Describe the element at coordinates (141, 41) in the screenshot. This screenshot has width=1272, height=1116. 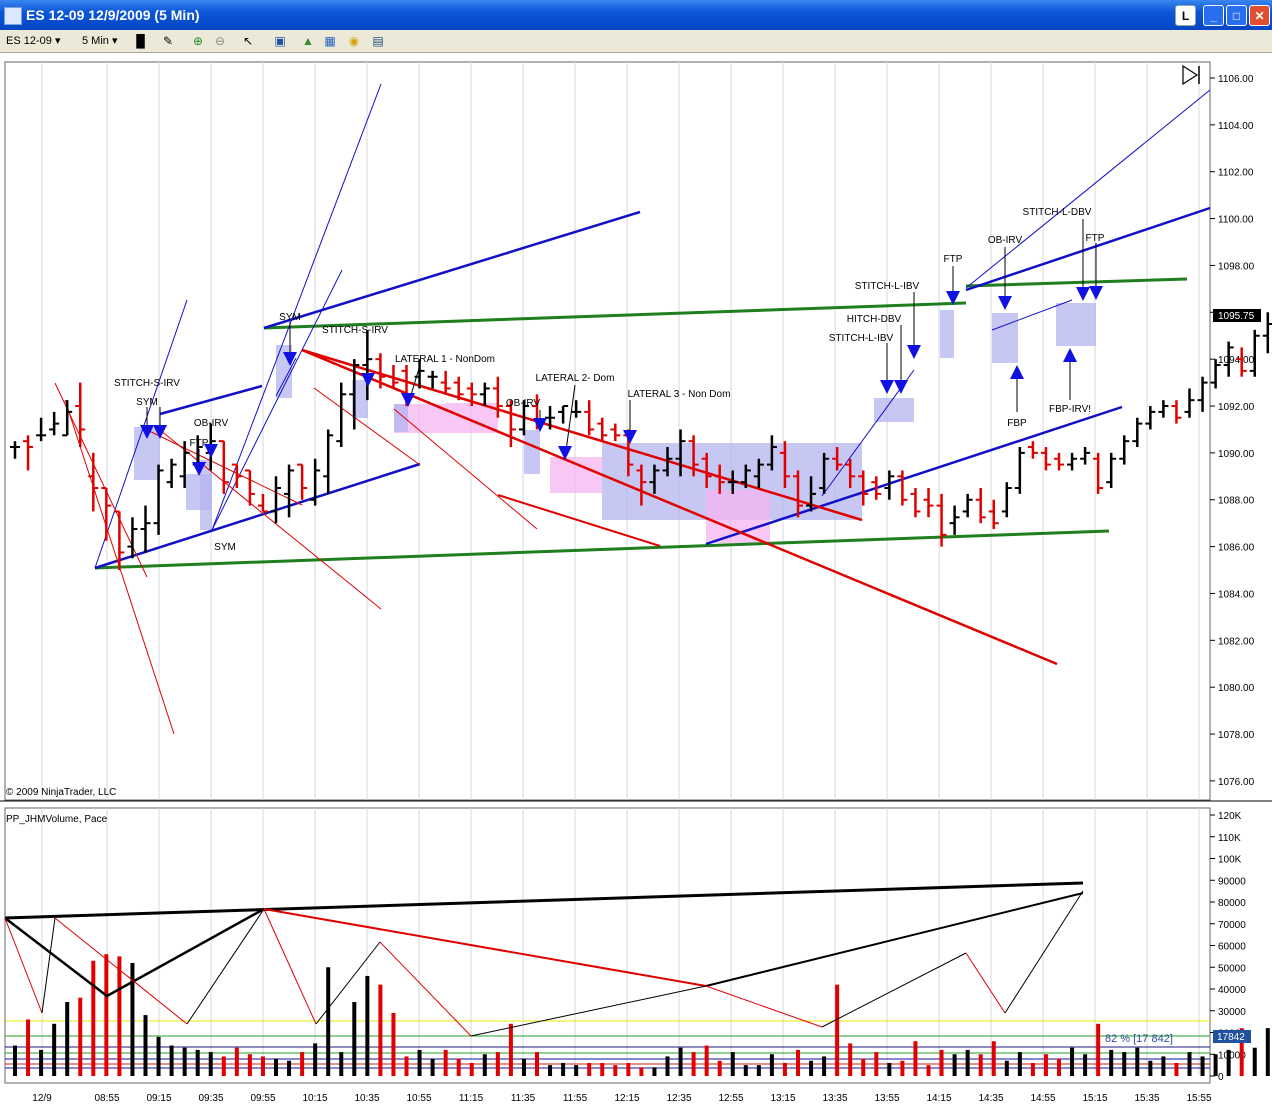
I see `bar-style-icon: ▐▌` at that location.